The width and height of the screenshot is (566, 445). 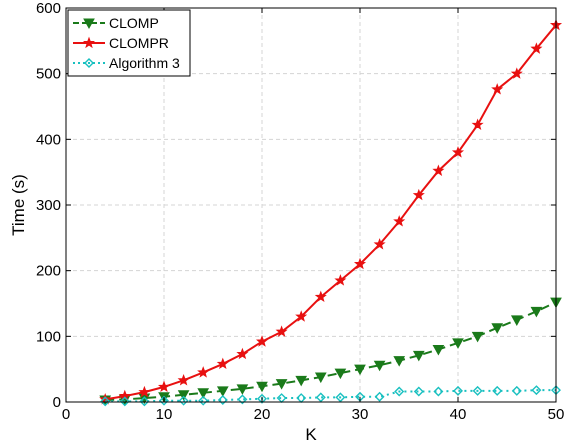 What do you see at coordinates (556, 414) in the screenshot?
I see `x-tick-label: 50` at bounding box center [556, 414].